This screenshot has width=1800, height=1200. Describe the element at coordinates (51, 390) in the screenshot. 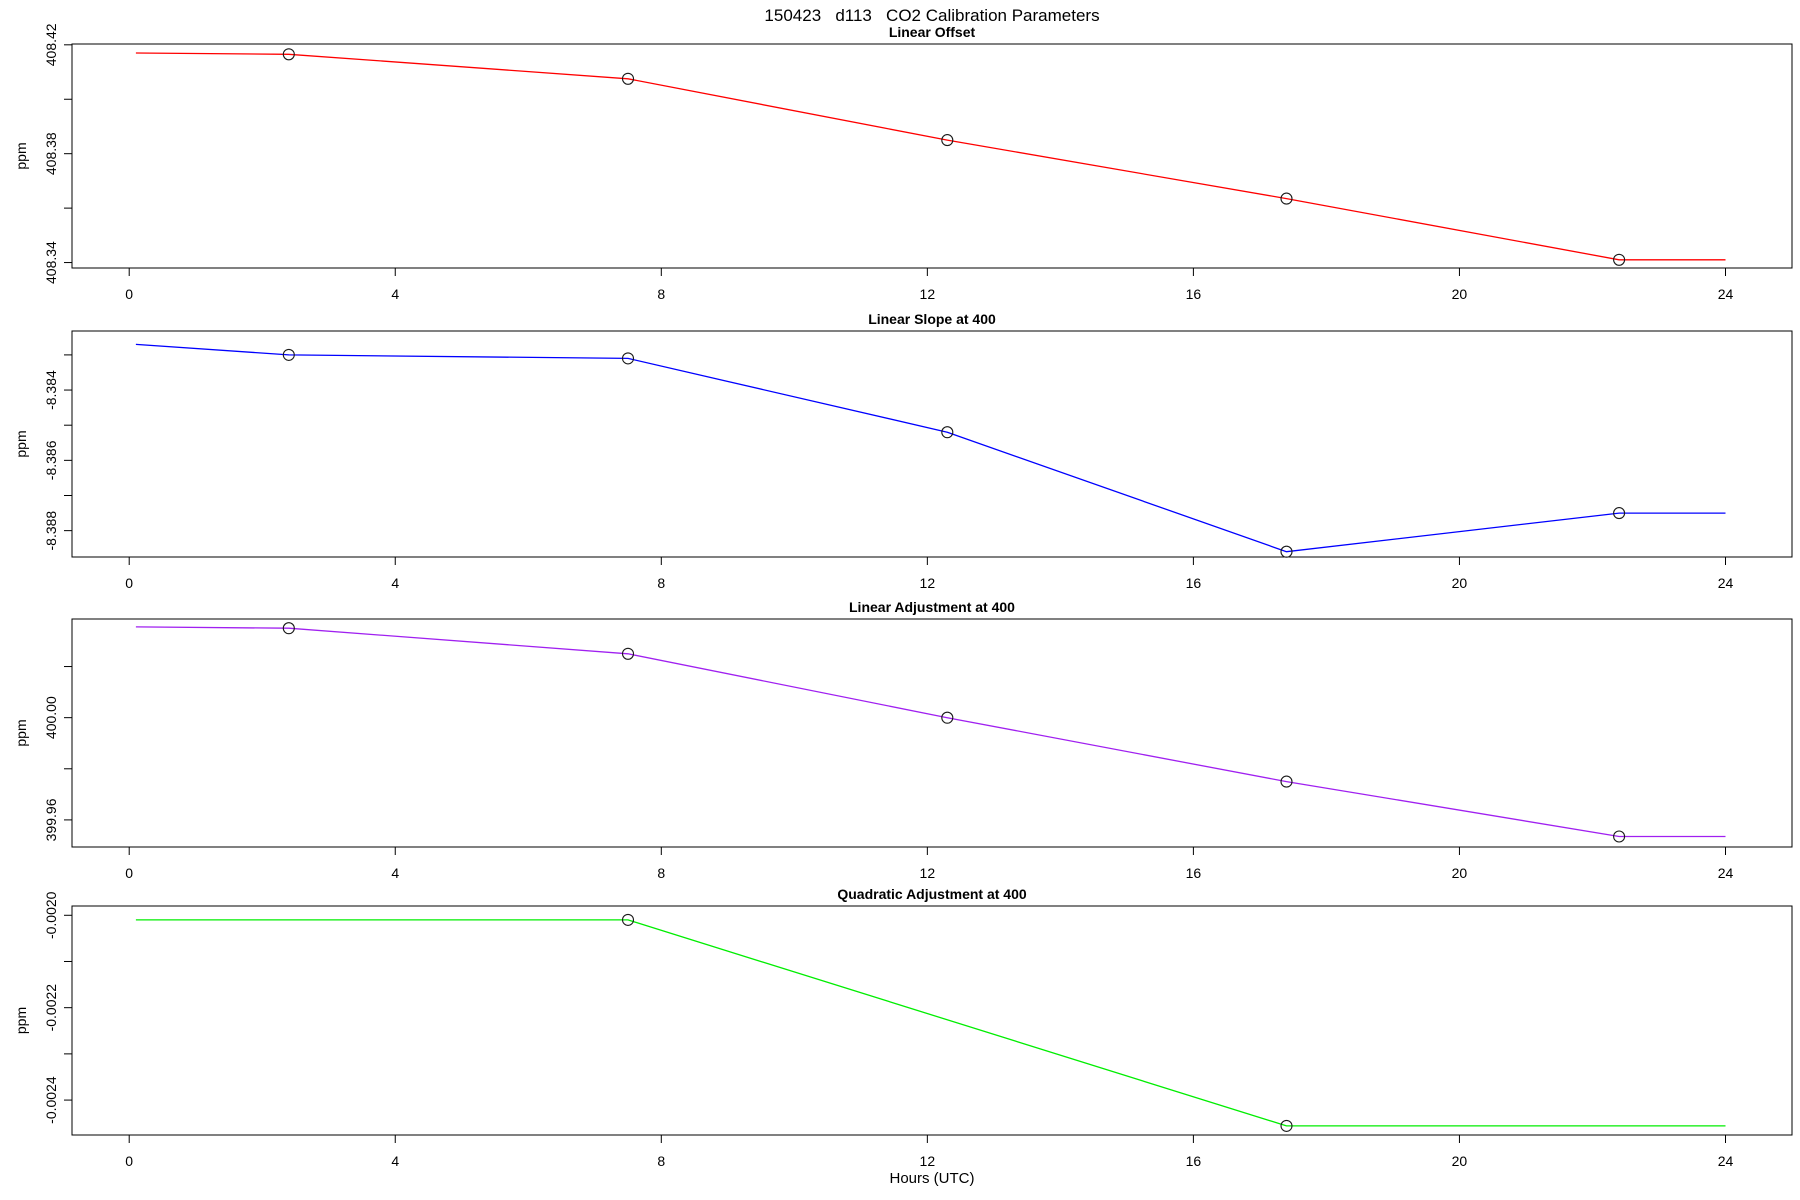

I see `y-tick-label: -8.384` at that location.